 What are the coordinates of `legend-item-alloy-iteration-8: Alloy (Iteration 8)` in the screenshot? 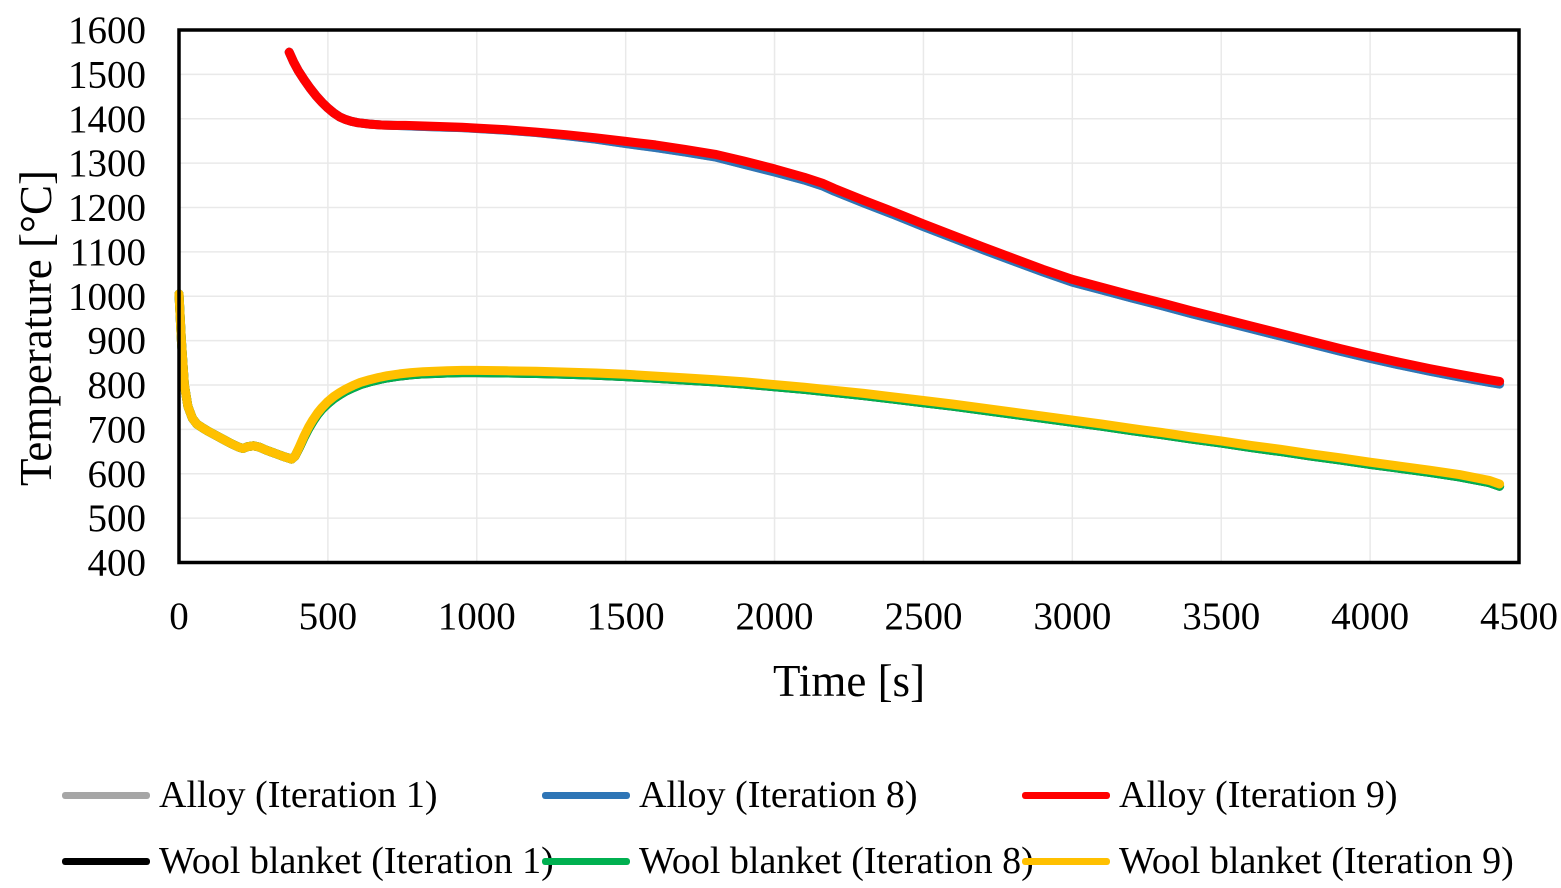 It's located at (730, 795).